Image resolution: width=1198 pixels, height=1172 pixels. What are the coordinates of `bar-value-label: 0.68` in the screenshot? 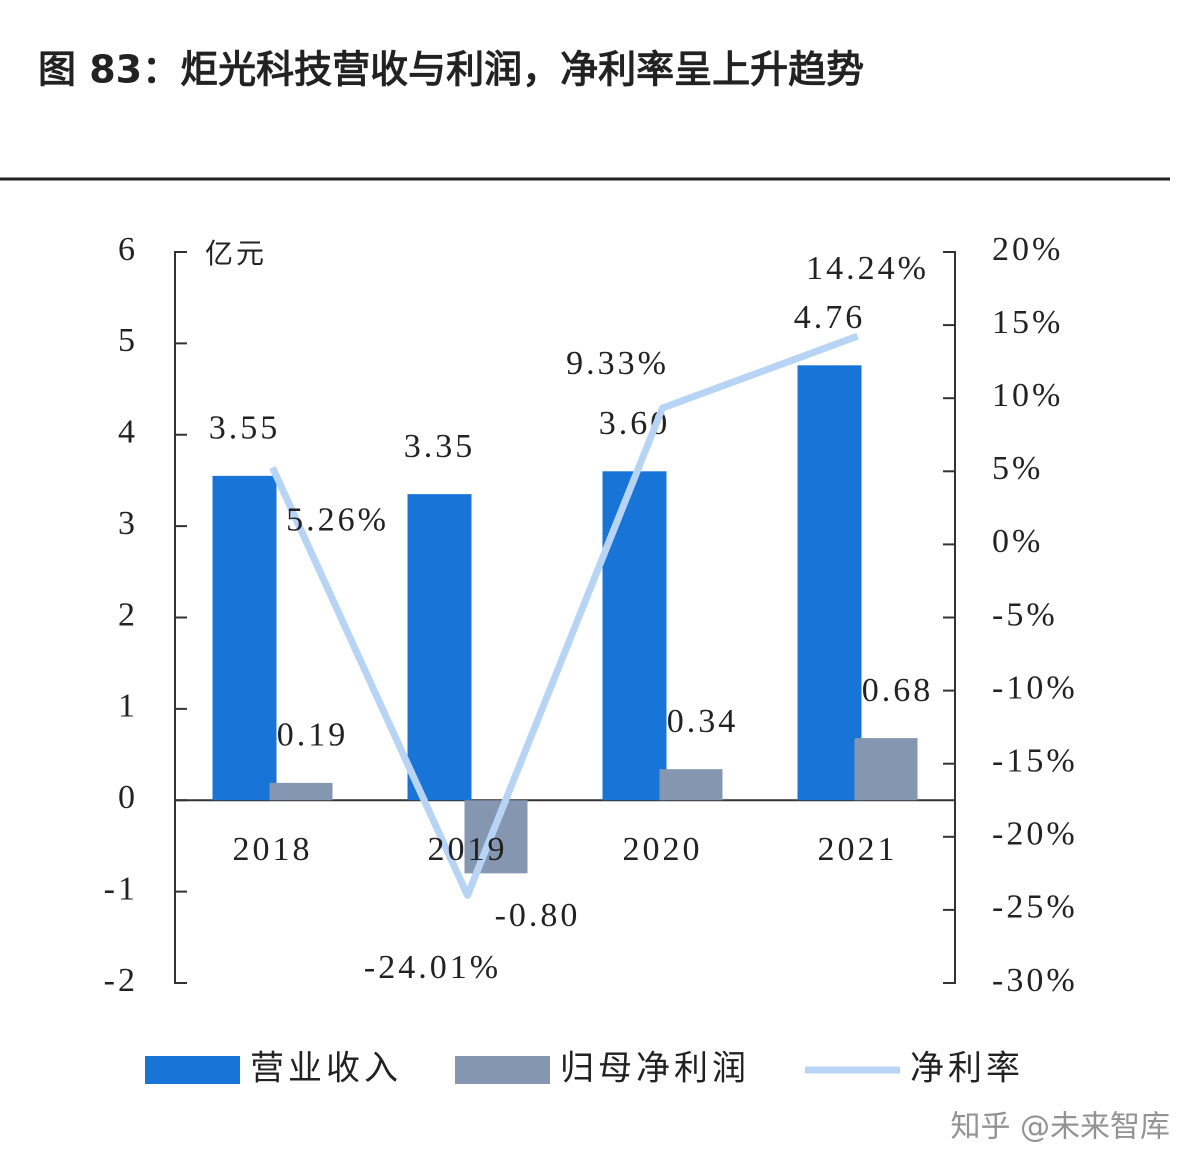 It's located at (898, 690).